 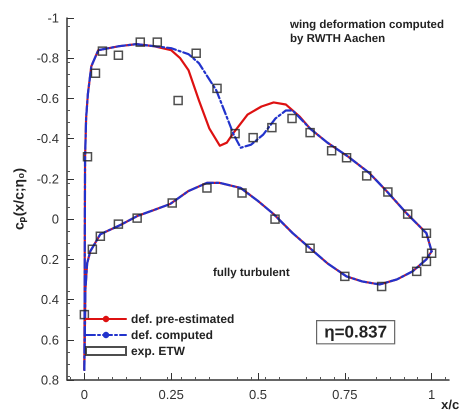 What do you see at coordinates (251, 273) in the screenshot?
I see `annotation: fully turbulent` at bounding box center [251, 273].